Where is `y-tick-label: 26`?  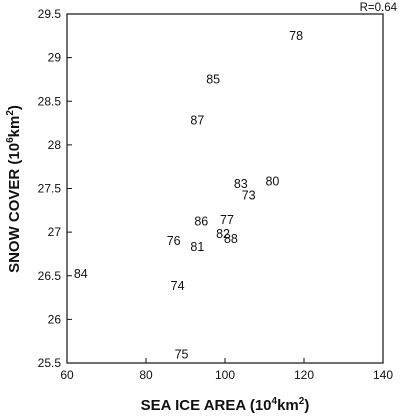 y-tick-label: 26 is located at coordinates (55, 319).